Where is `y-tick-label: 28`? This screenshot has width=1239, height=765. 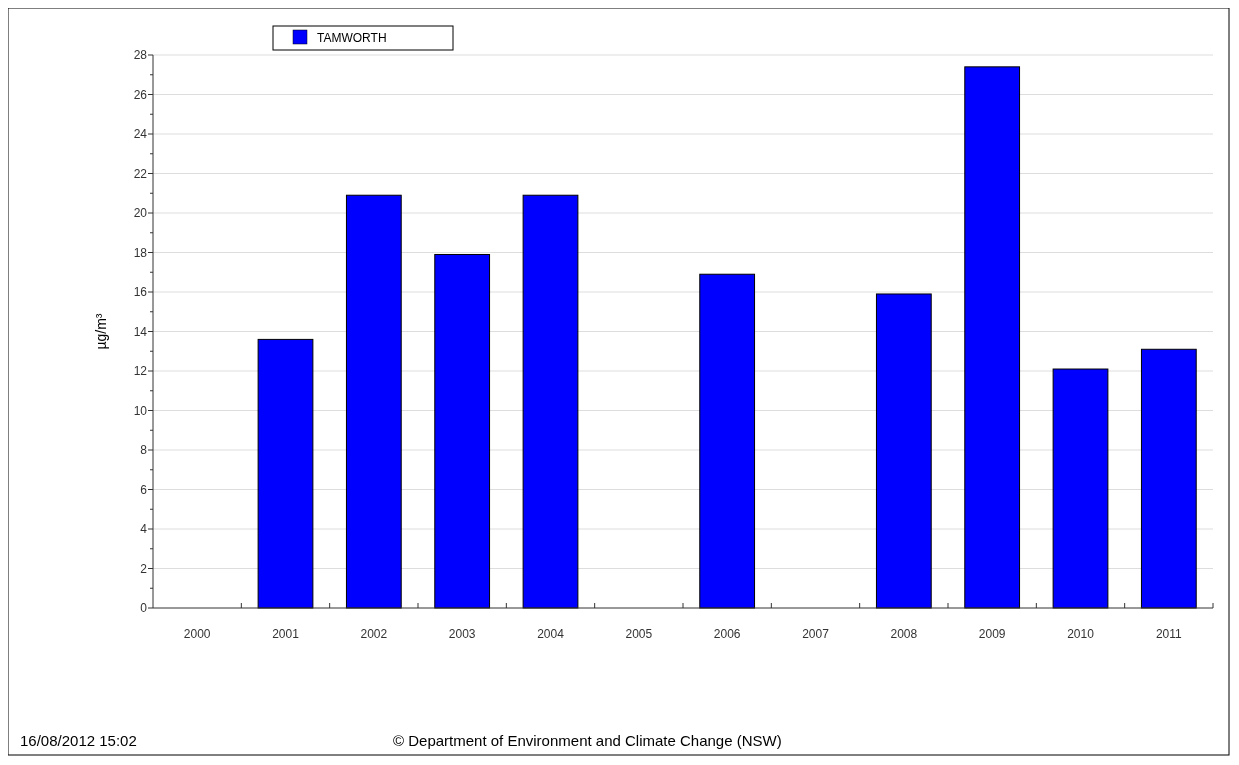
y-tick-label: 28 is located at coordinates (140, 55).